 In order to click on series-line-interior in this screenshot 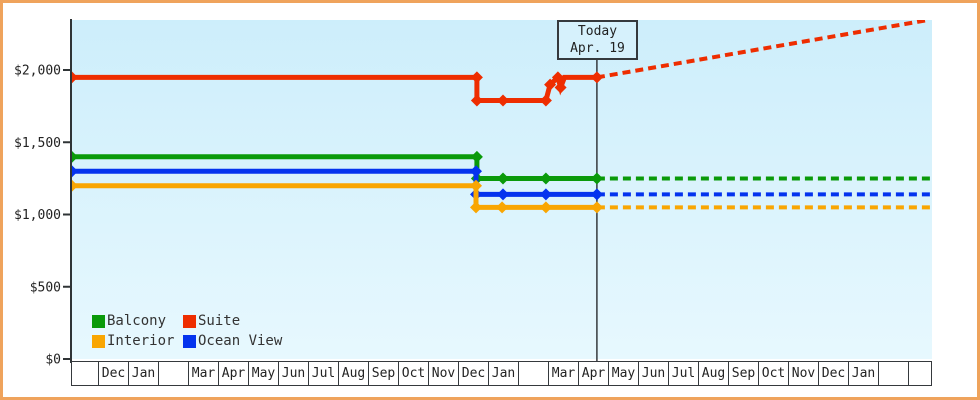, I will do `click(334, 196)`.